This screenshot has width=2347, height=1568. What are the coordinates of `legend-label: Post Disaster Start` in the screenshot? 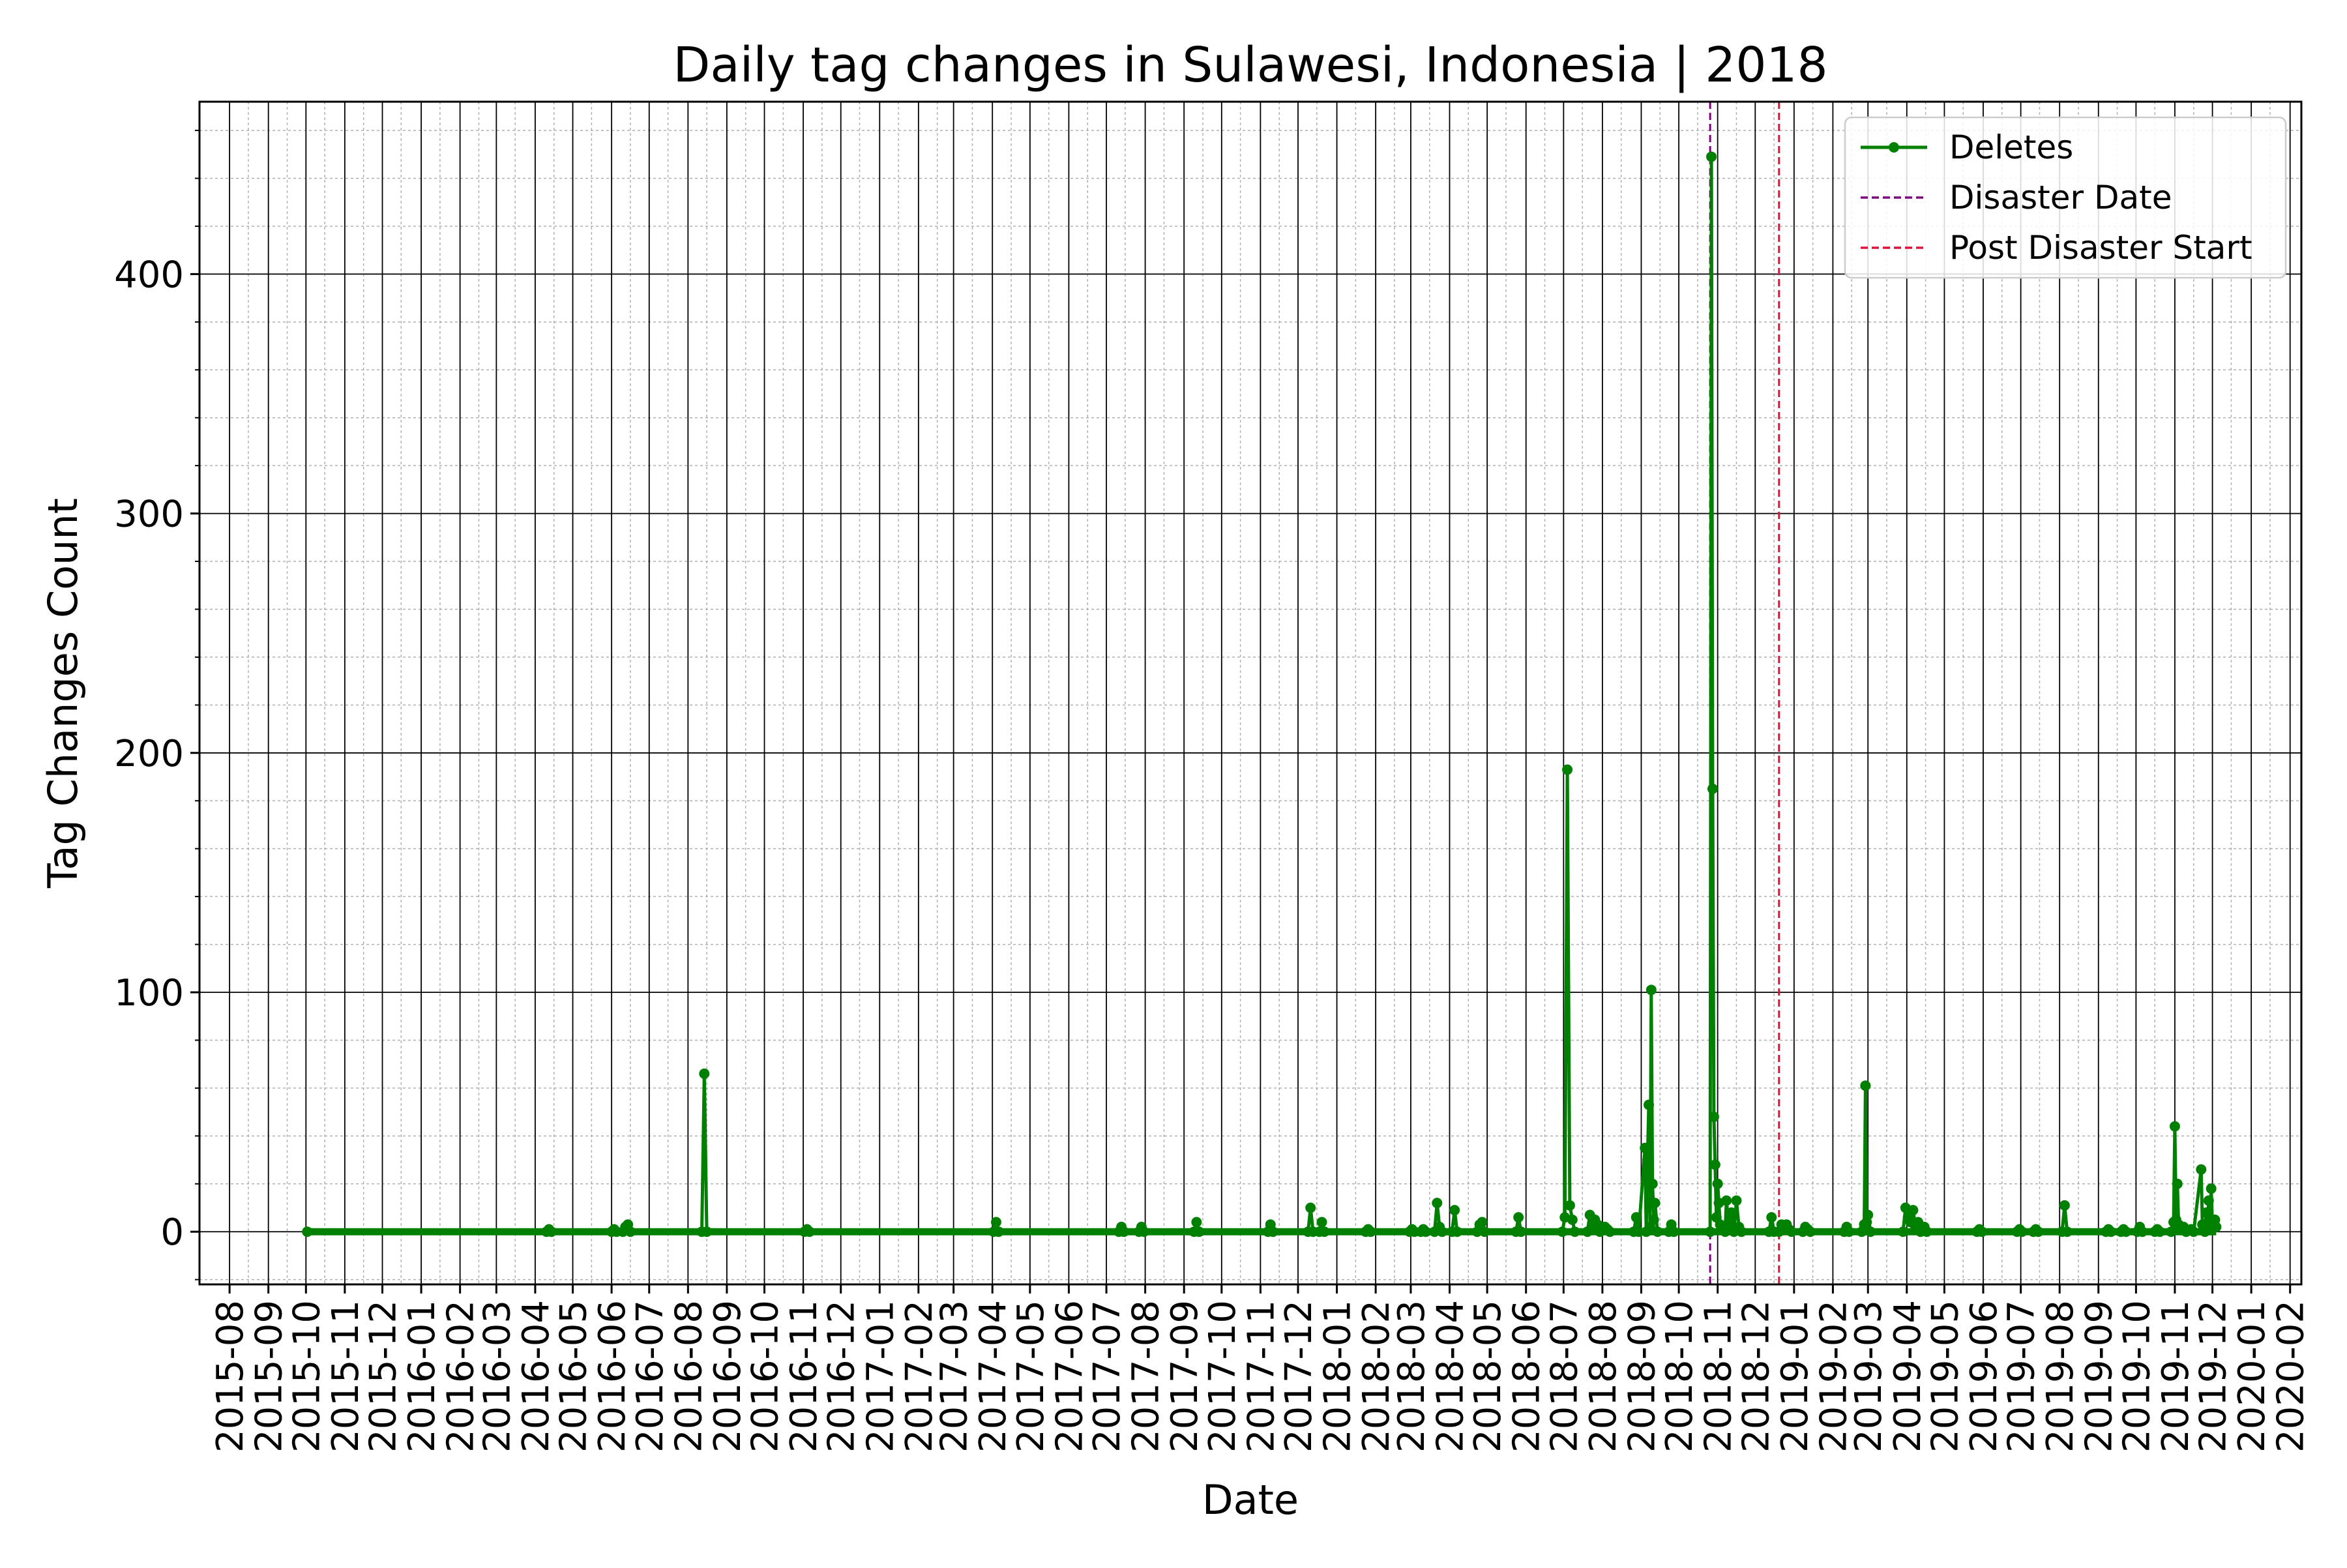 It's located at (2100, 248).